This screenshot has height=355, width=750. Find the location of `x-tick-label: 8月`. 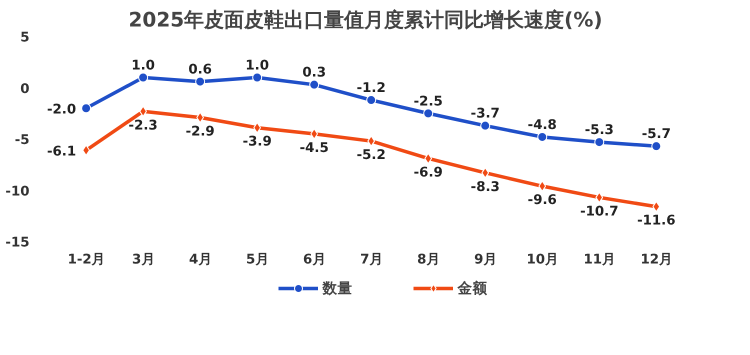

x-tick-label: 8月 is located at coordinates (428, 260).